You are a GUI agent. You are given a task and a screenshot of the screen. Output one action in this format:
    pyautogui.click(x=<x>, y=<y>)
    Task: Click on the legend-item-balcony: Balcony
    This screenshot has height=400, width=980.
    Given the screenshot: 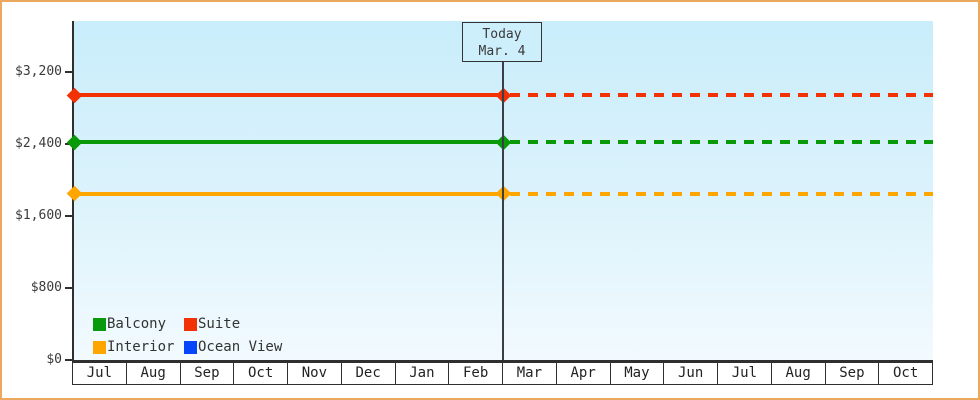 What is the action you would take?
    pyautogui.click(x=138, y=324)
    